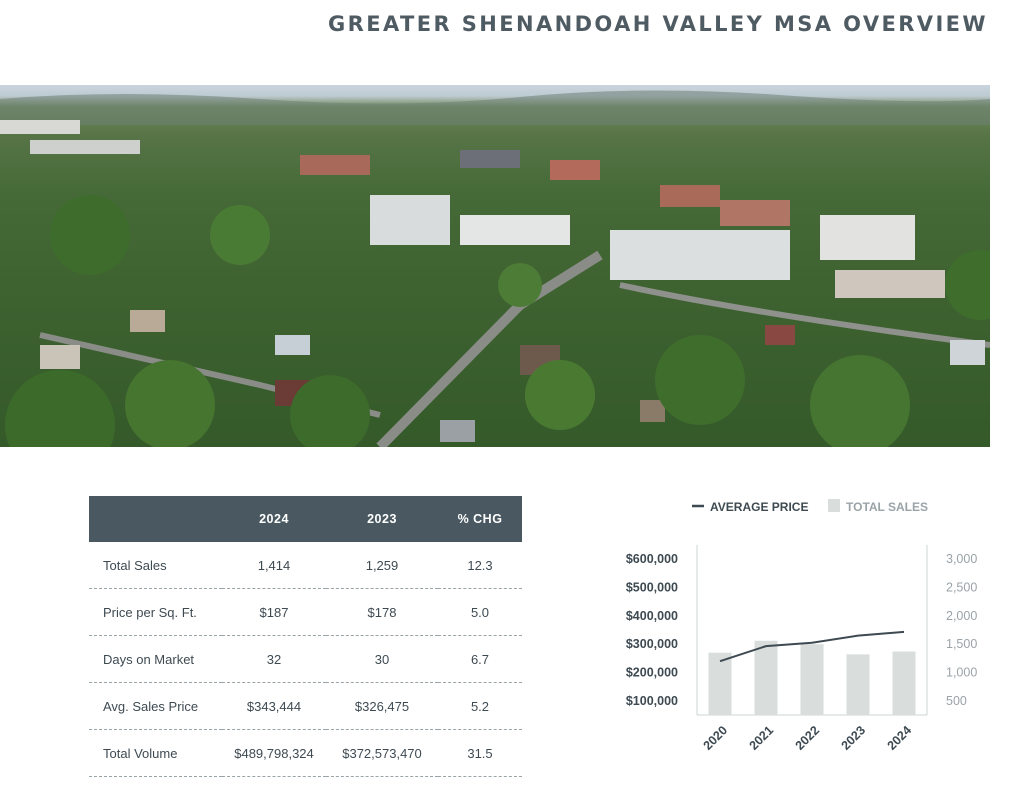 This screenshot has height=803, width=1024. I want to click on table-row: Avg. Sales Price $343,444 $326,475 5.2, so click(305, 706).